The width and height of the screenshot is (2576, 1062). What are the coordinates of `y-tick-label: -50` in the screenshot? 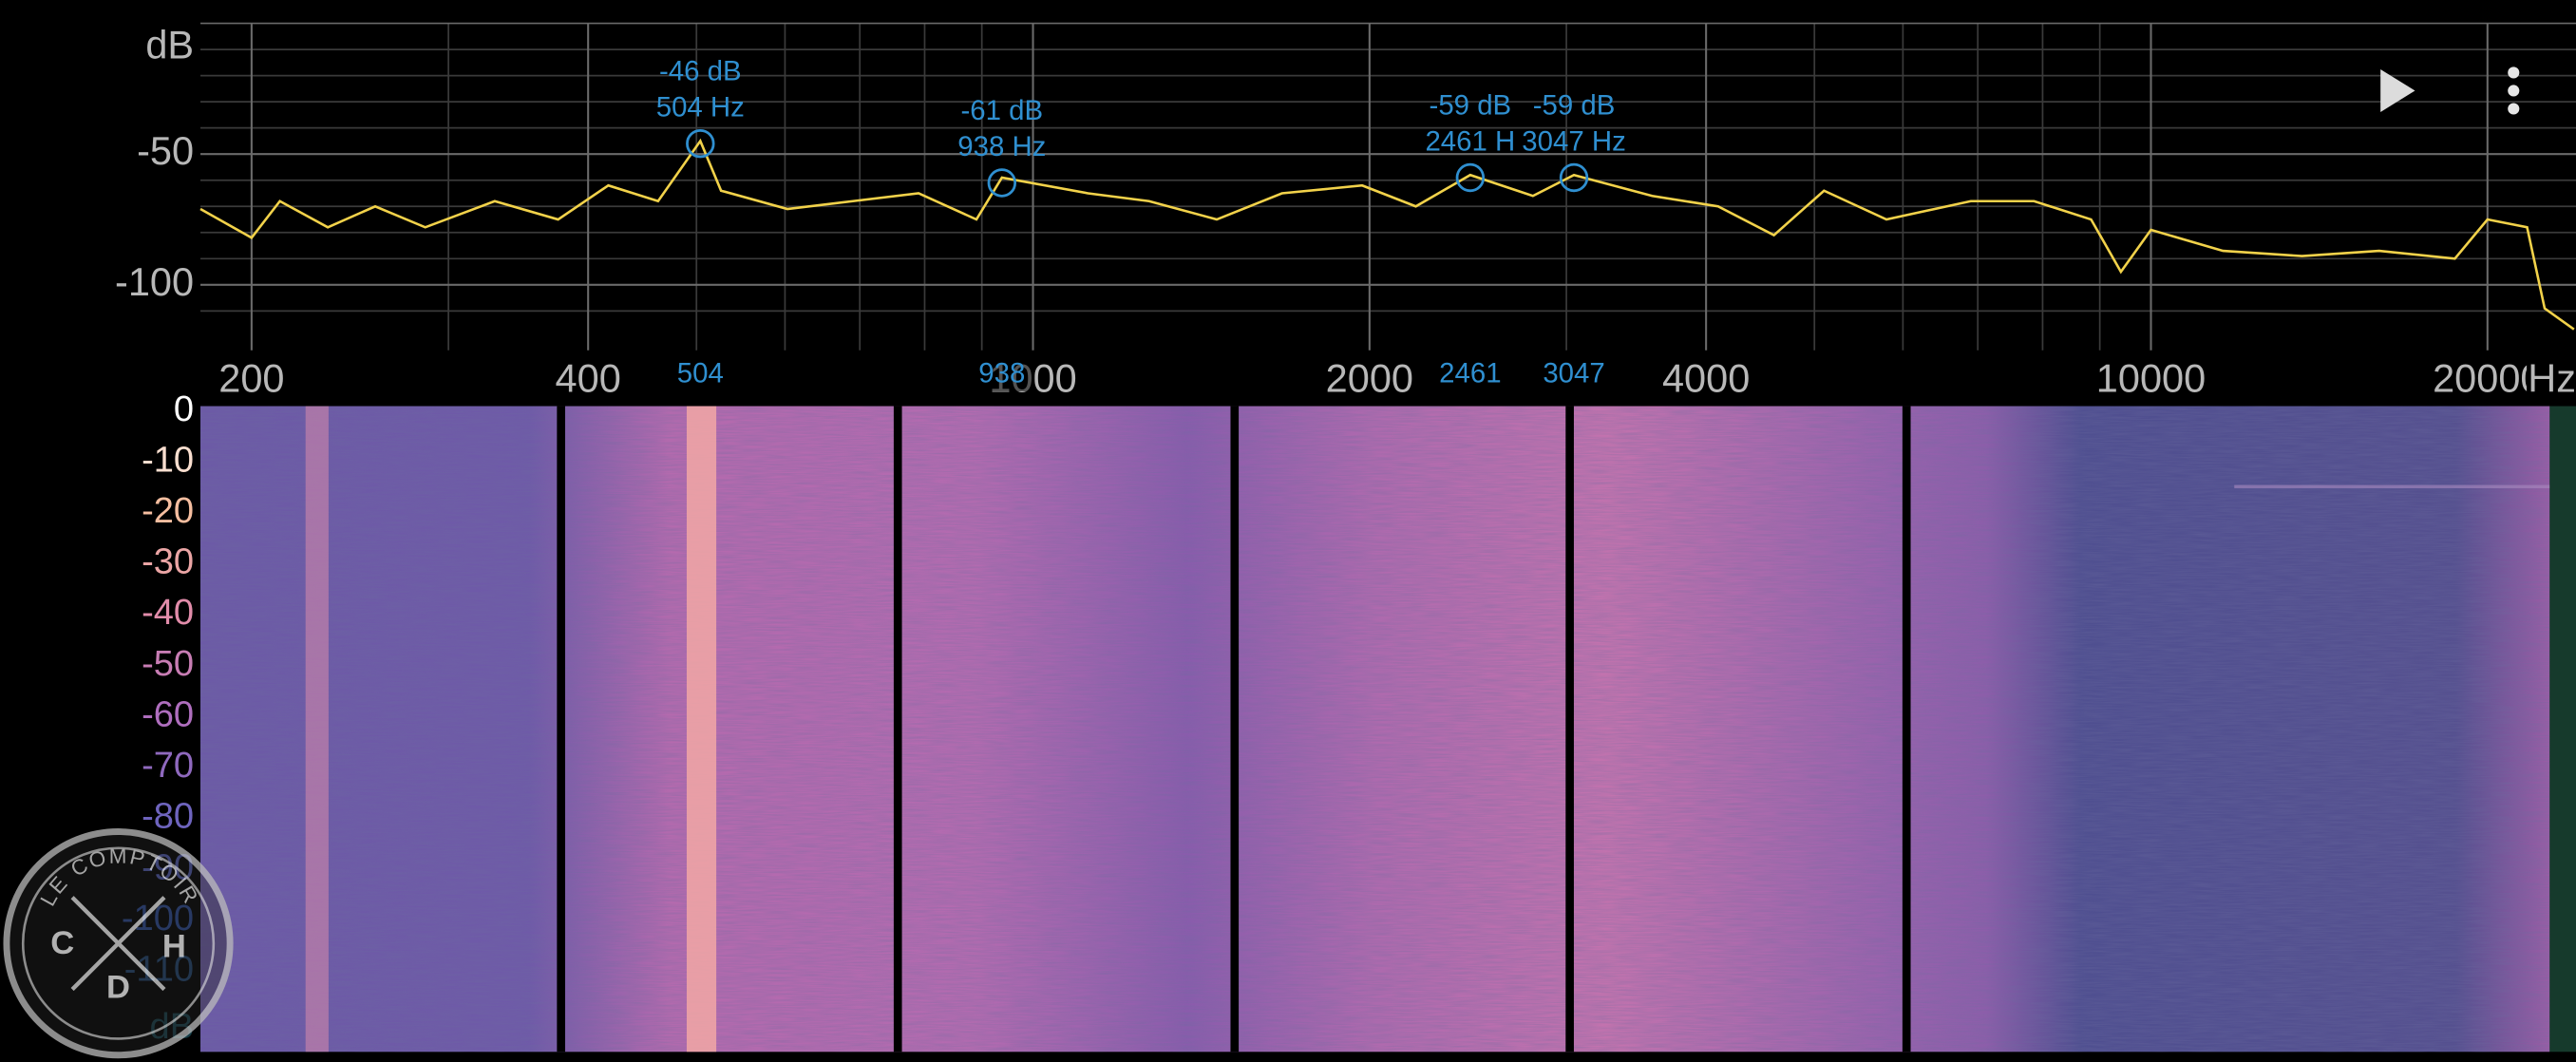 It's located at (165, 151).